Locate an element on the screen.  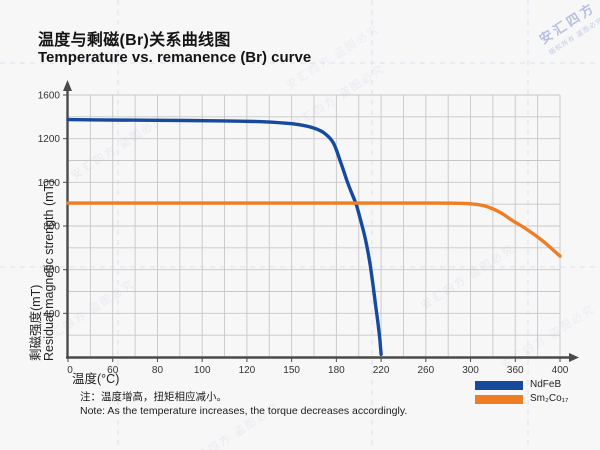
y-tick-label: 1000 is located at coordinates (49, 183).